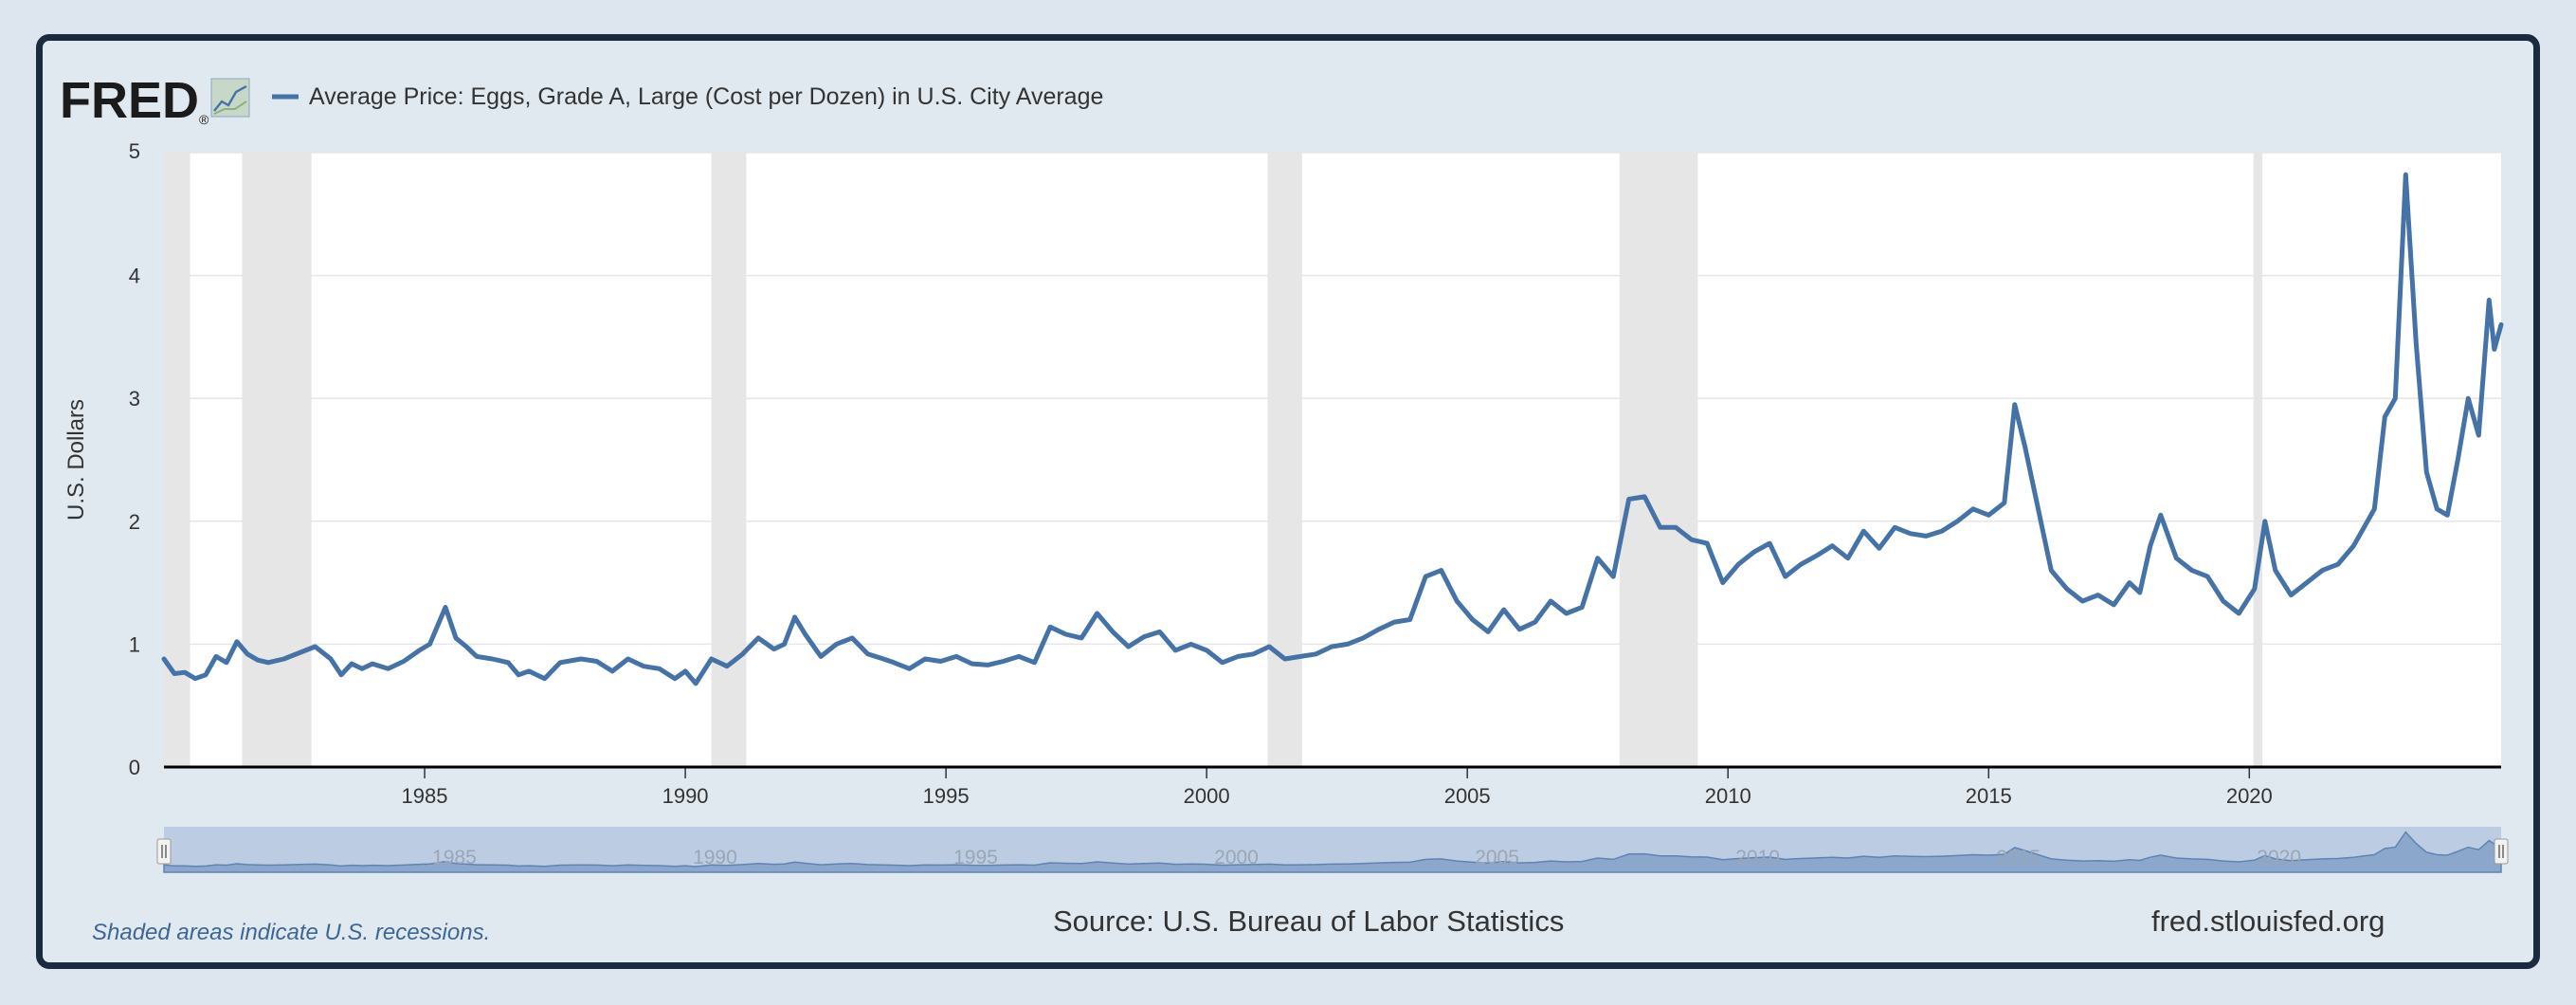 The height and width of the screenshot is (1005, 2576). What do you see at coordinates (946, 796) in the screenshot?
I see `x-tick-label: 1995` at bounding box center [946, 796].